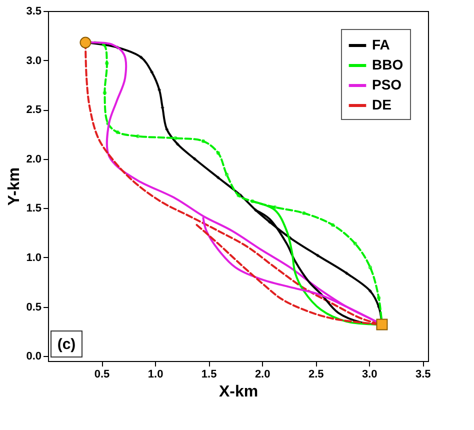 Image resolution: width=474 pixels, height=430 pixels. I want to click on legend-label: PSO, so click(387, 84).